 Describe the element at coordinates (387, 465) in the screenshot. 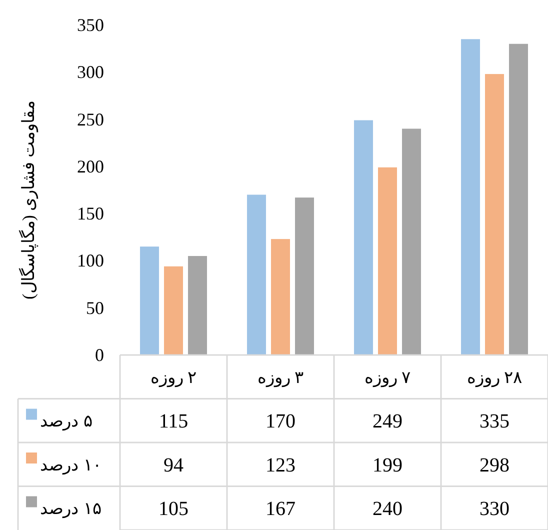

I see `data-label: 199` at that location.